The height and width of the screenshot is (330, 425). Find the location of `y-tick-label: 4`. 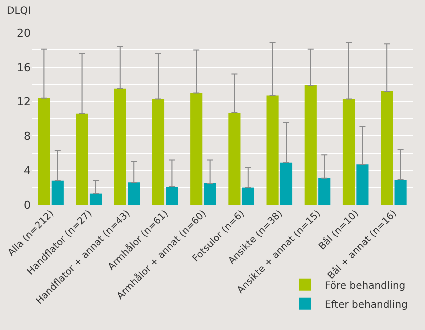

y-tick-label: 4 is located at coordinates (27, 171).